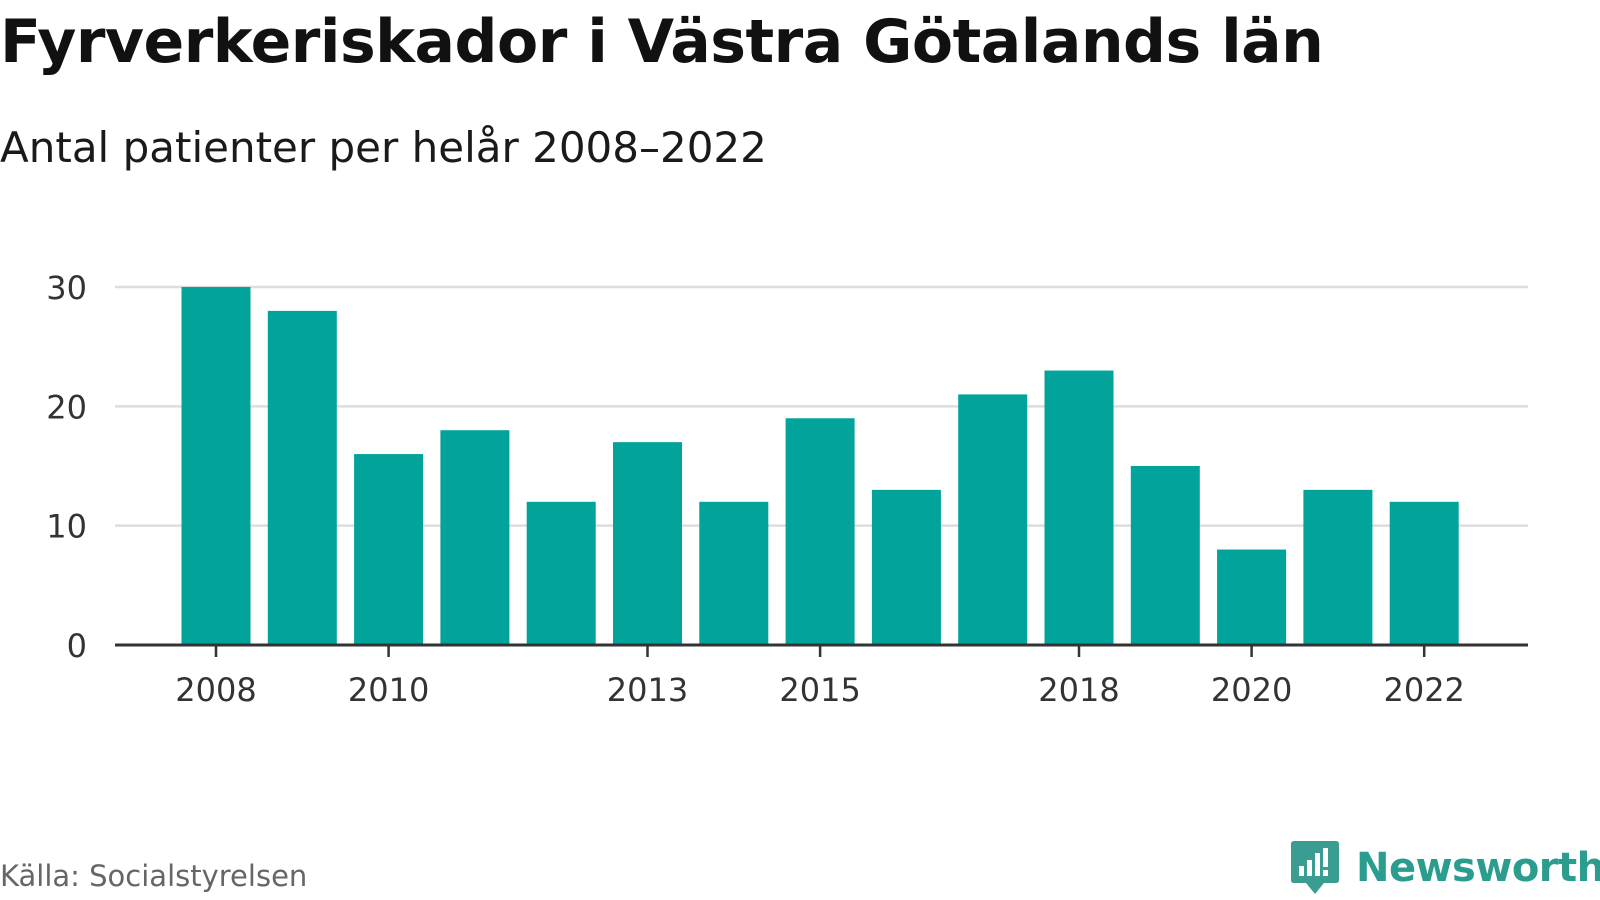 Image resolution: width=1600 pixels, height=900 pixels. Describe the element at coordinates (819, 690) in the screenshot. I see `x-tick-label: 2015` at that location.